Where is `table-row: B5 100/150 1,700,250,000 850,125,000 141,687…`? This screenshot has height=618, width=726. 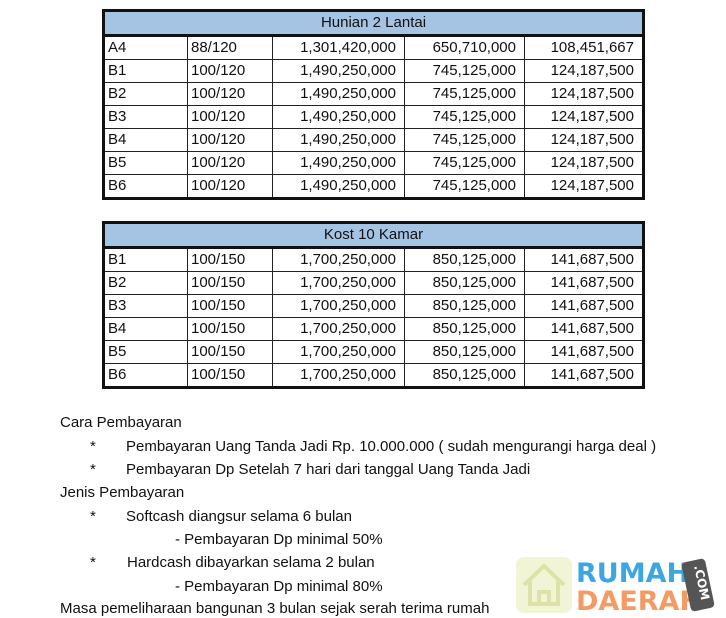
table-row: B5 100/150 1,700,250,000 850,125,000 141,687… is located at coordinates (373, 352).